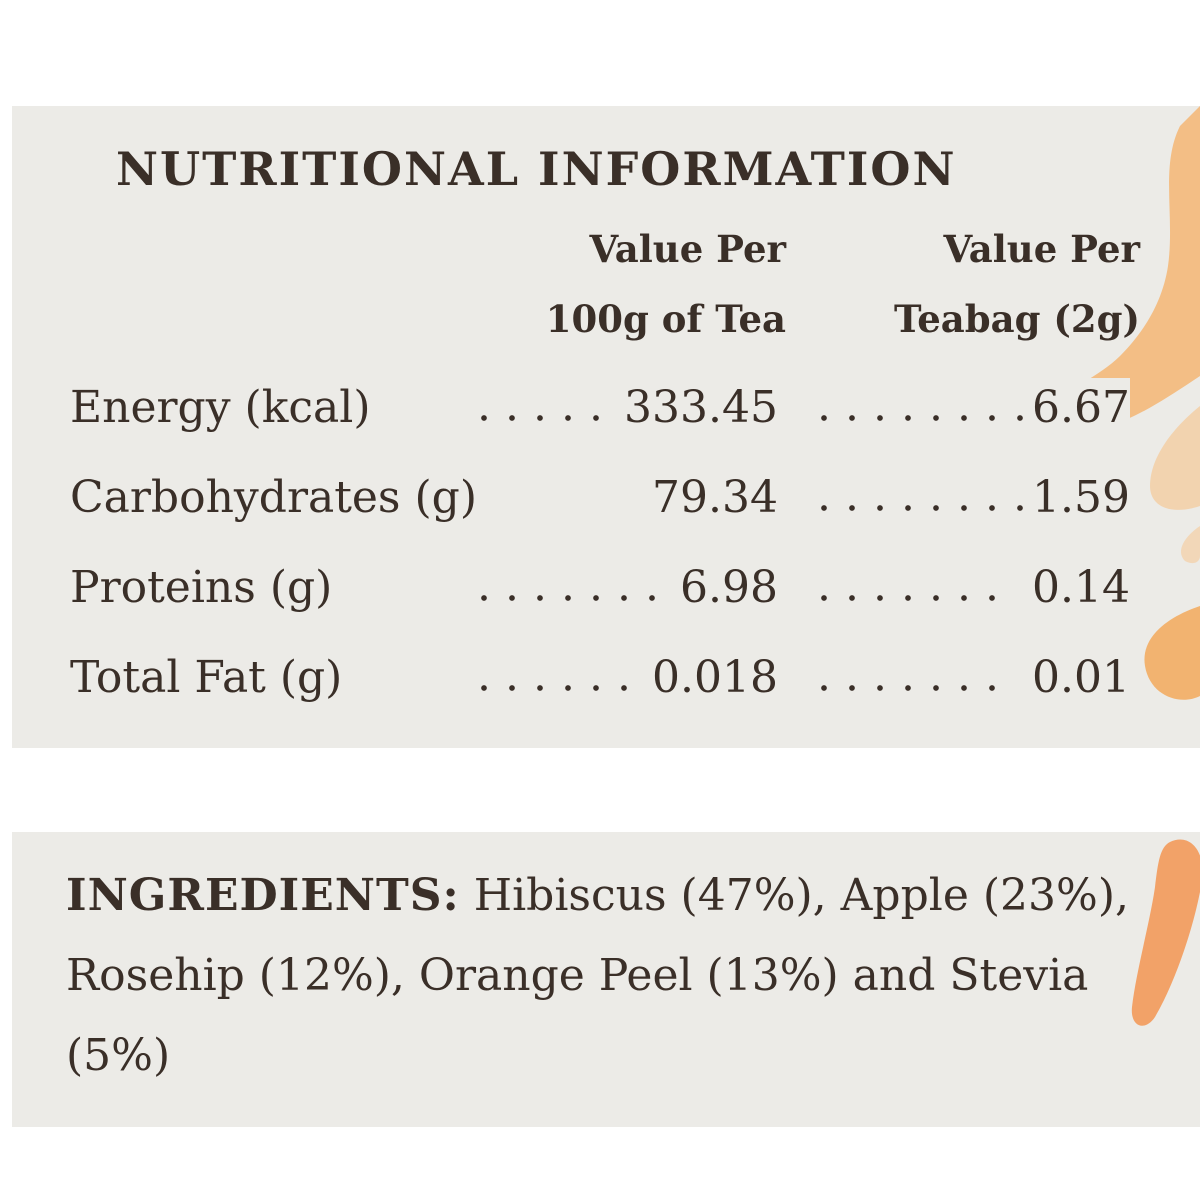  What do you see at coordinates (1077, 588) in the screenshot?
I see `value-per-teabag: 0.14` at bounding box center [1077, 588].